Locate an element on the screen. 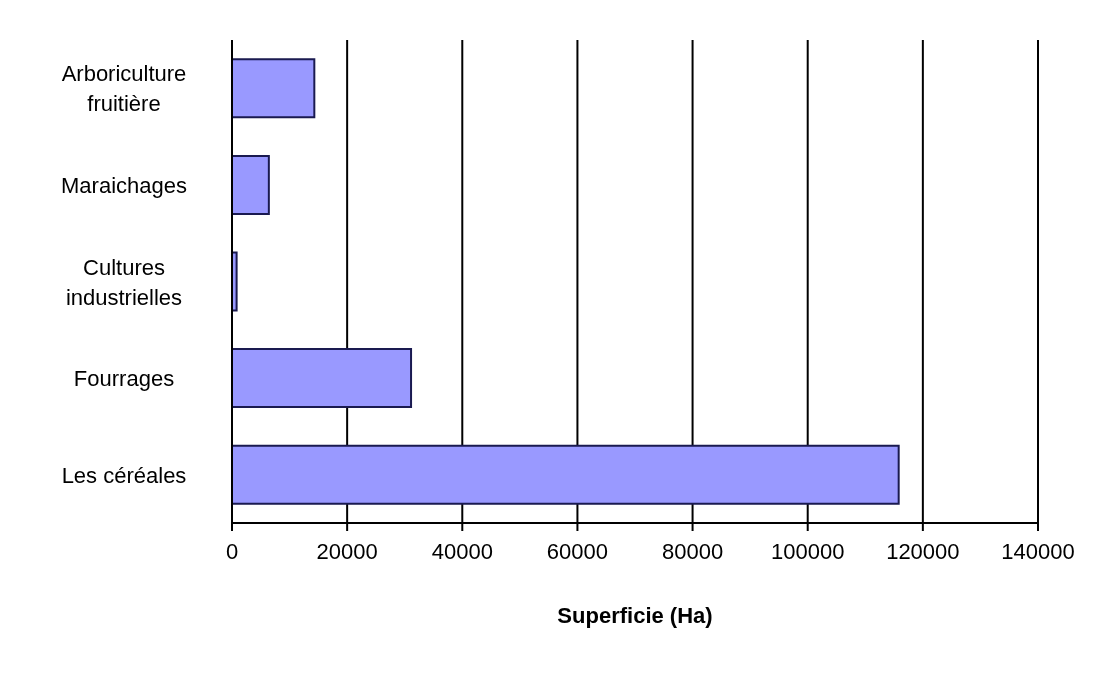 This screenshot has width=1098, height=675. y-tick-label: Arboriculture fruitière is located at coordinates (124, 88).